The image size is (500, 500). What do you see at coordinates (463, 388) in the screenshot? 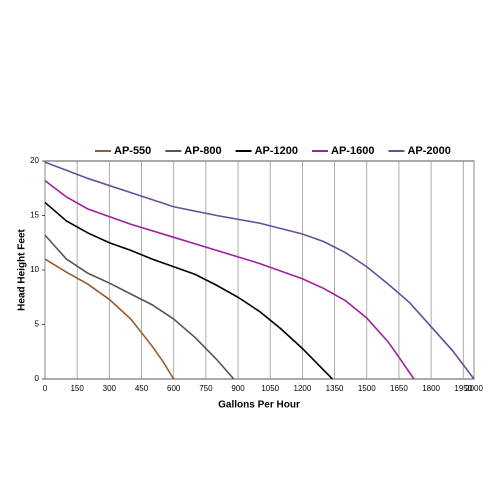
I see `x-tick-label: 1950` at bounding box center [463, 388].